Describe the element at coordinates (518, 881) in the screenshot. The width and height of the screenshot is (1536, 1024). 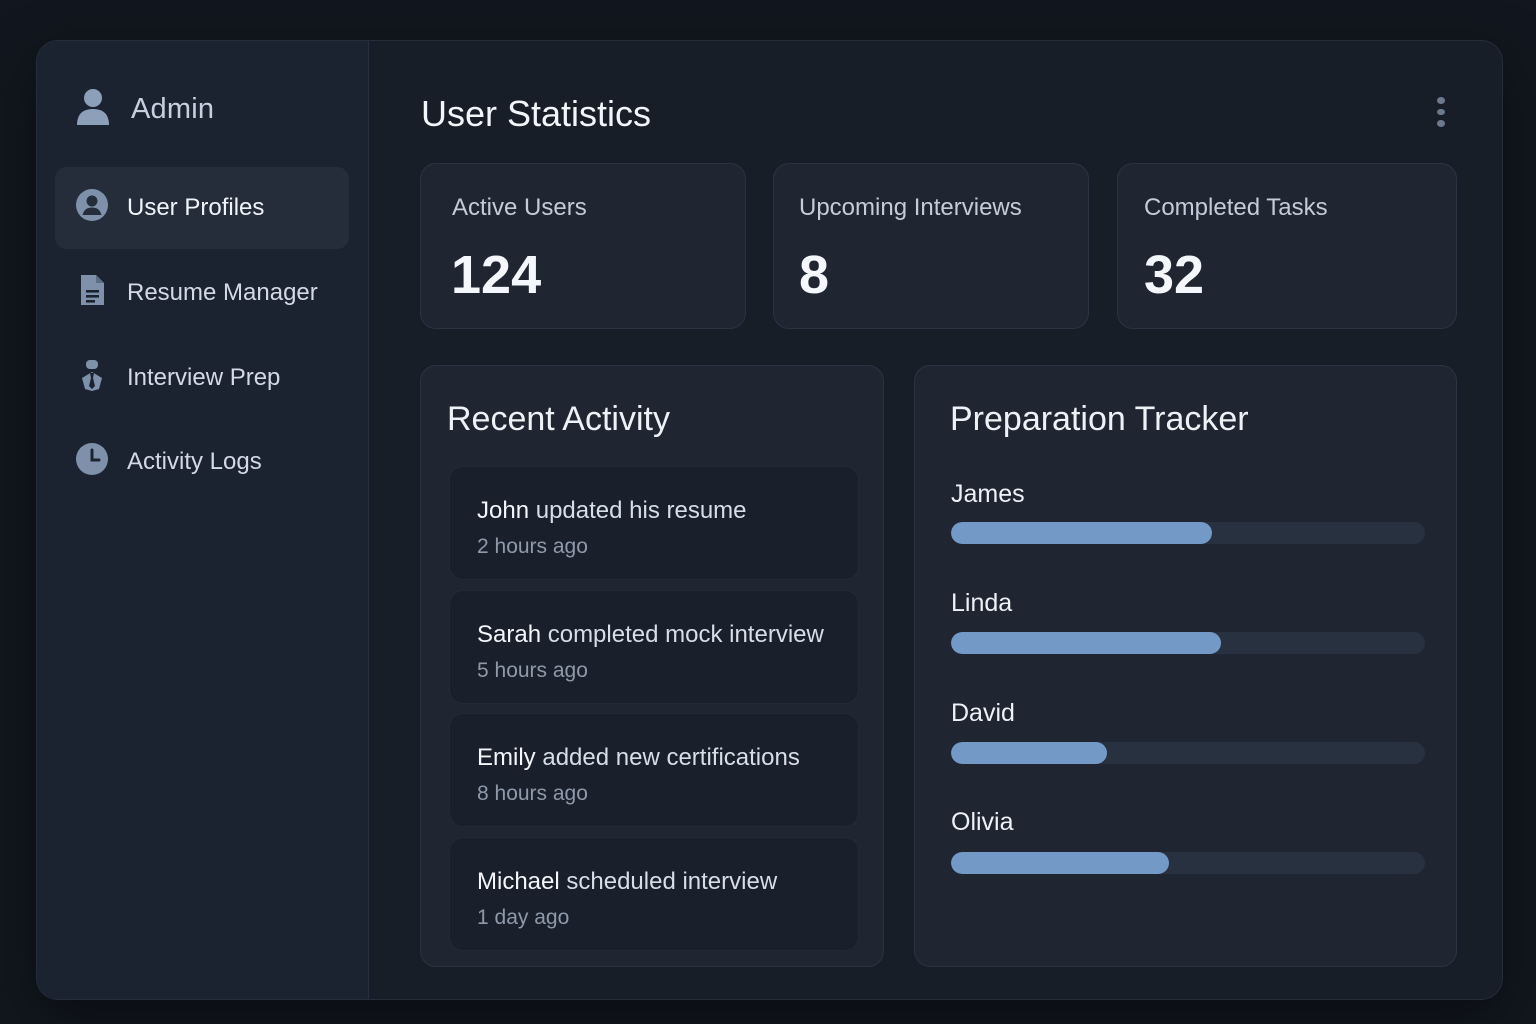
I see `activity-user: Michael` at that location.